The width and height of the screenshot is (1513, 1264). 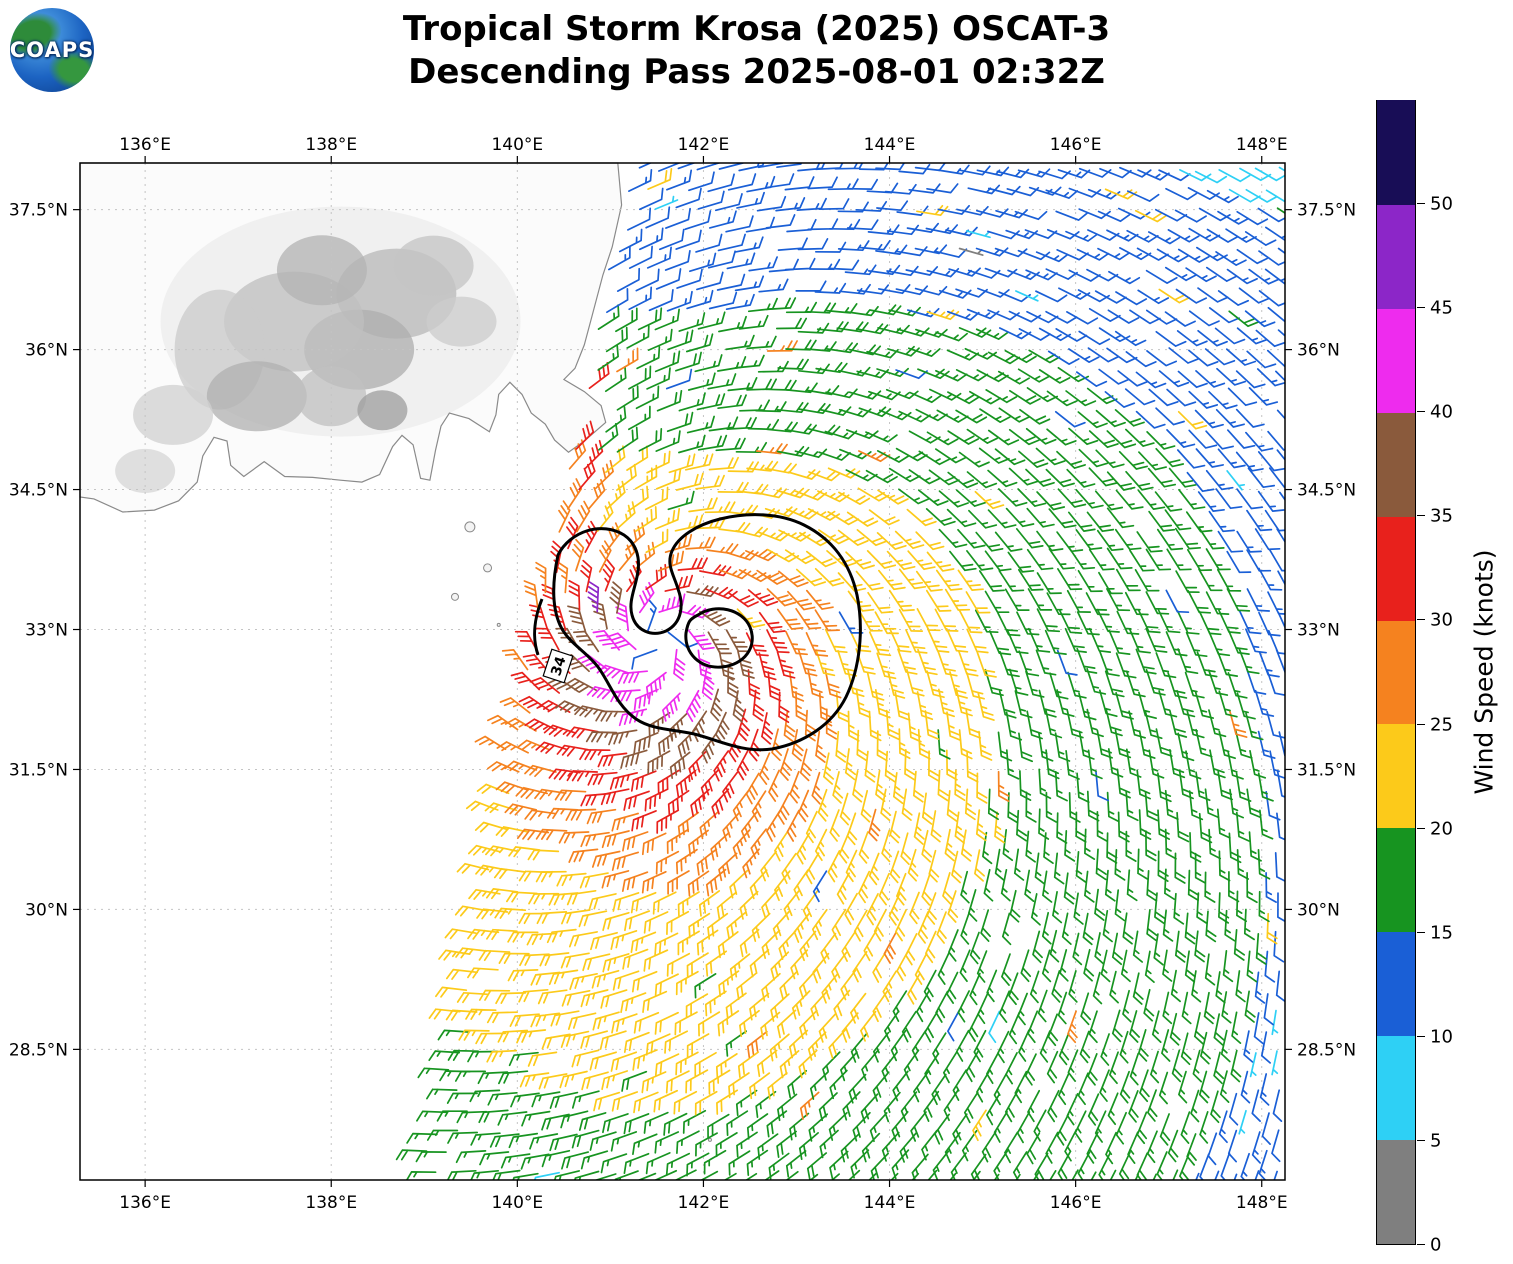 What do you see at coordinates (1444, 678) in the screenshot?
I see `colorbar: 0 5 10 15 20 25 30 35 40 45 50` at bounding box center [1444, 678].